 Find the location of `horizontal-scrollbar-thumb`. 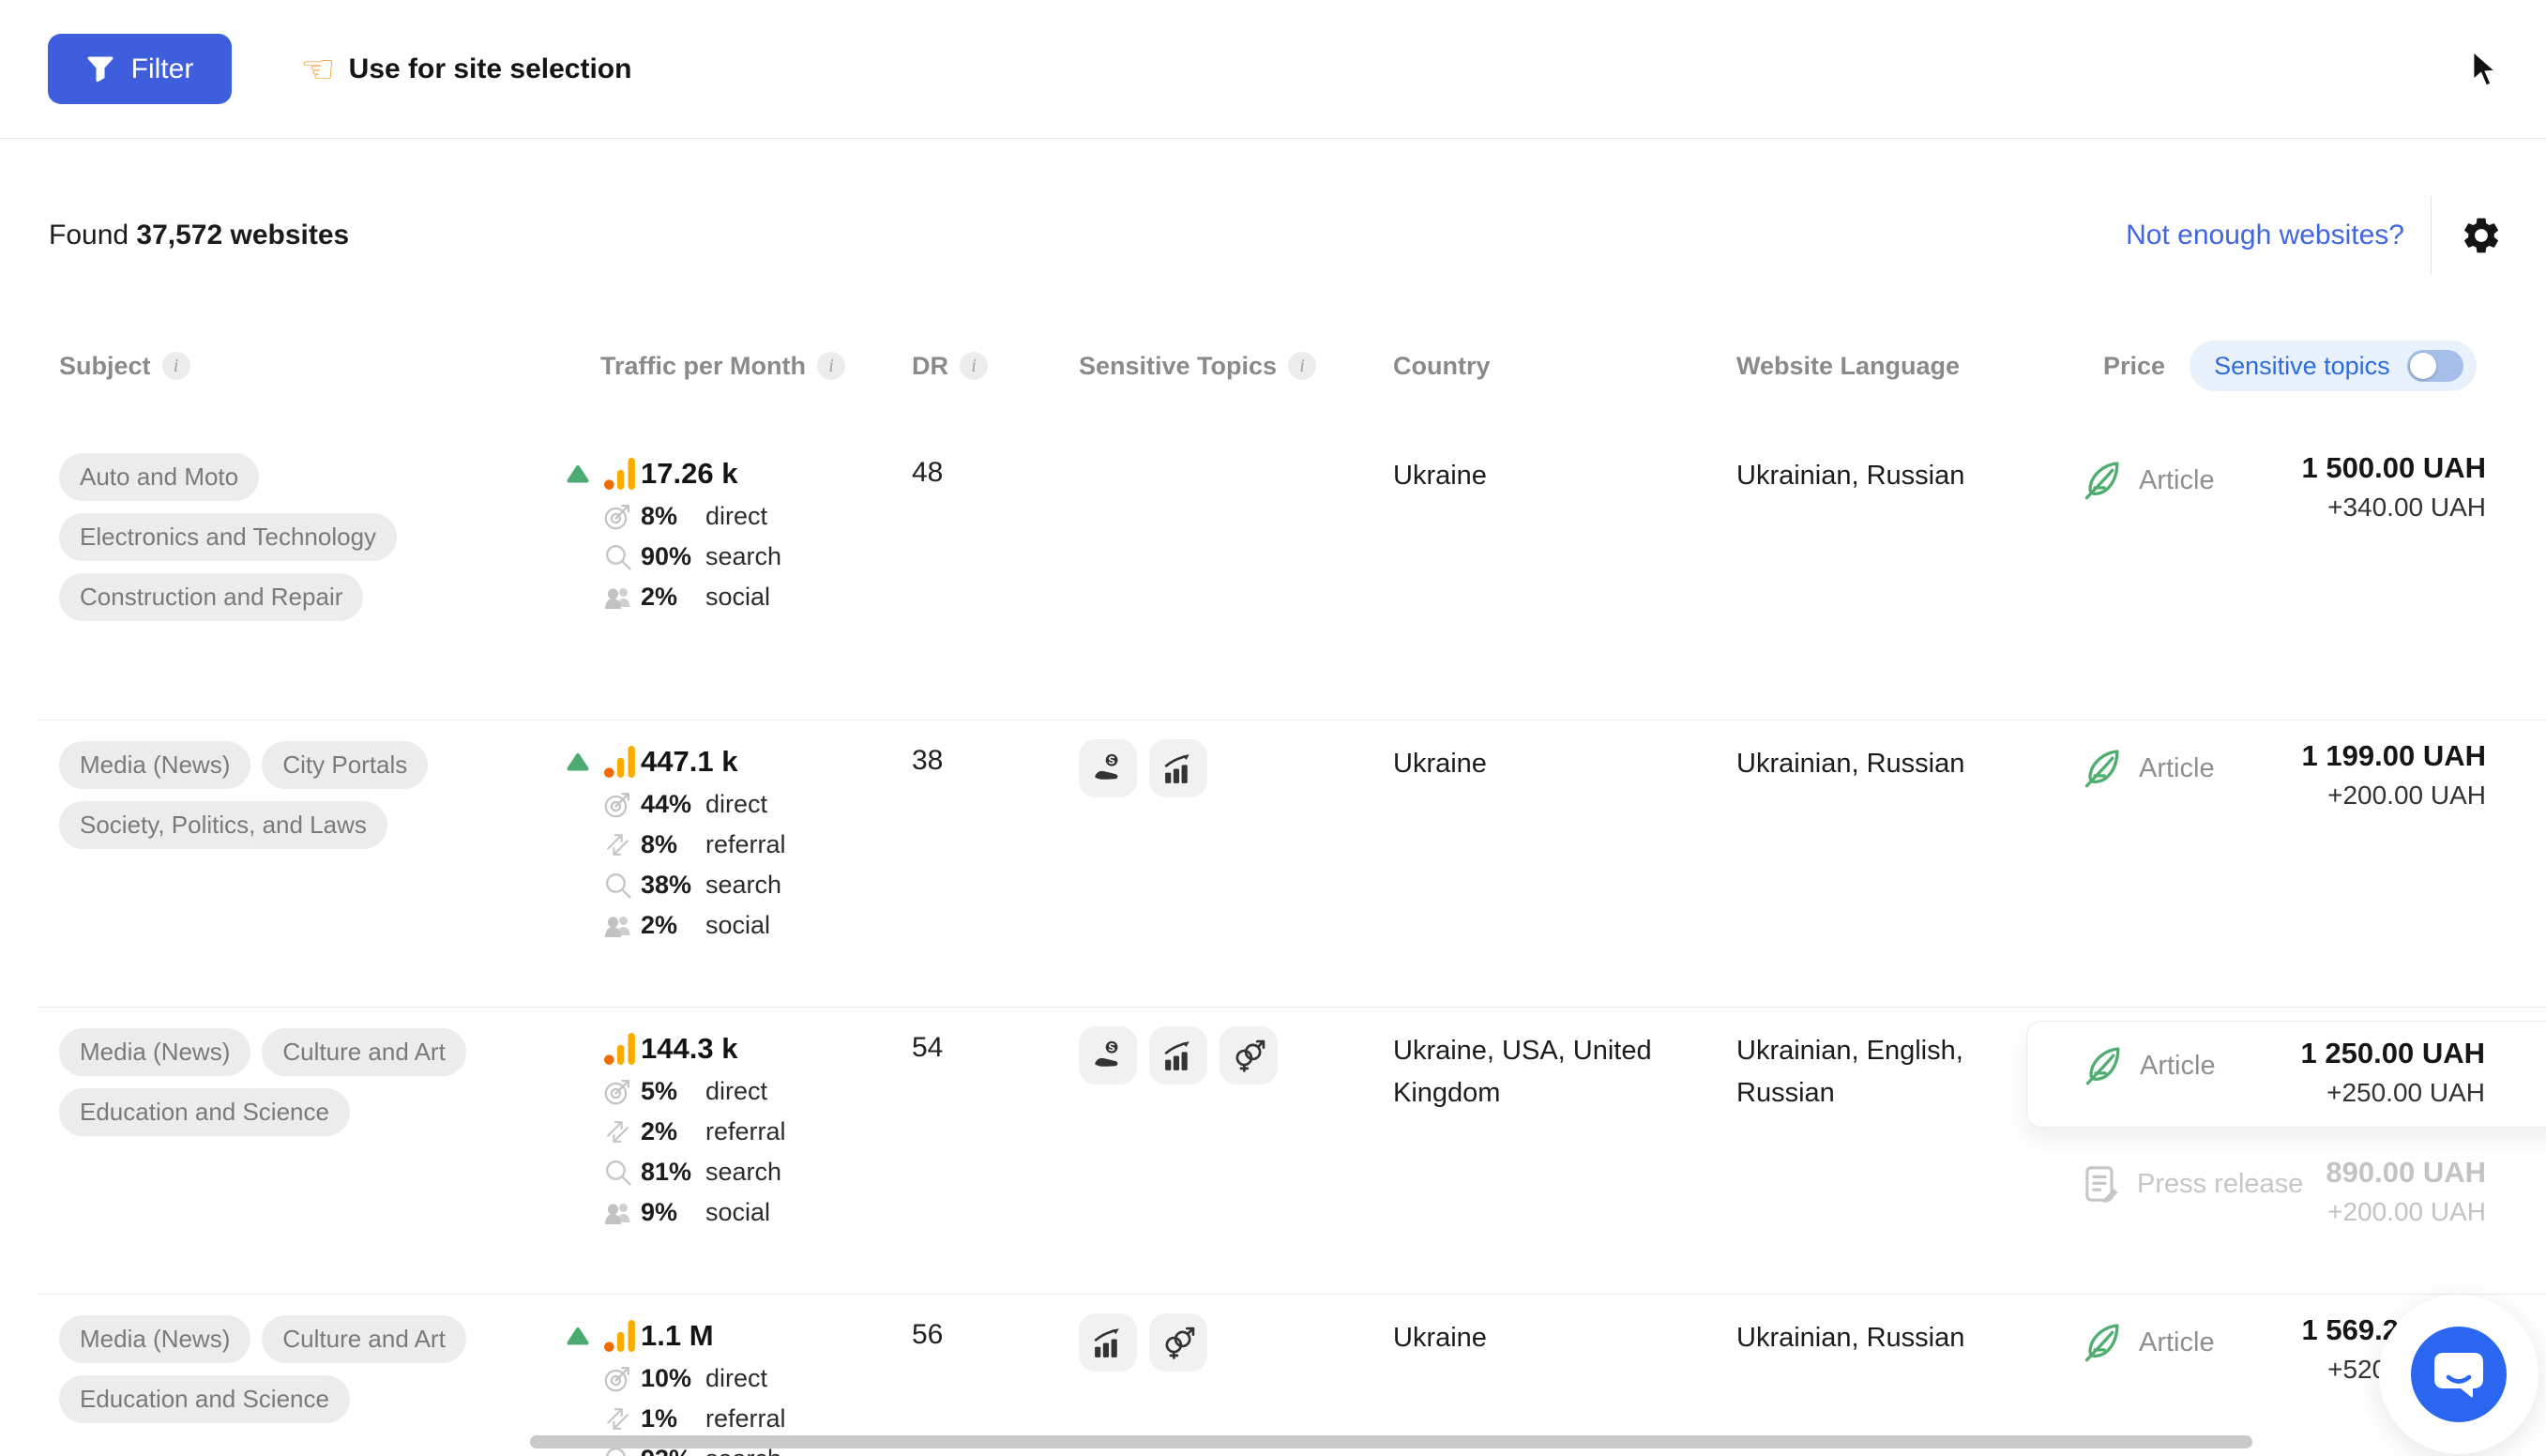

horizontal-scrollbar-thumb is located at coordinates (1391, 1441).